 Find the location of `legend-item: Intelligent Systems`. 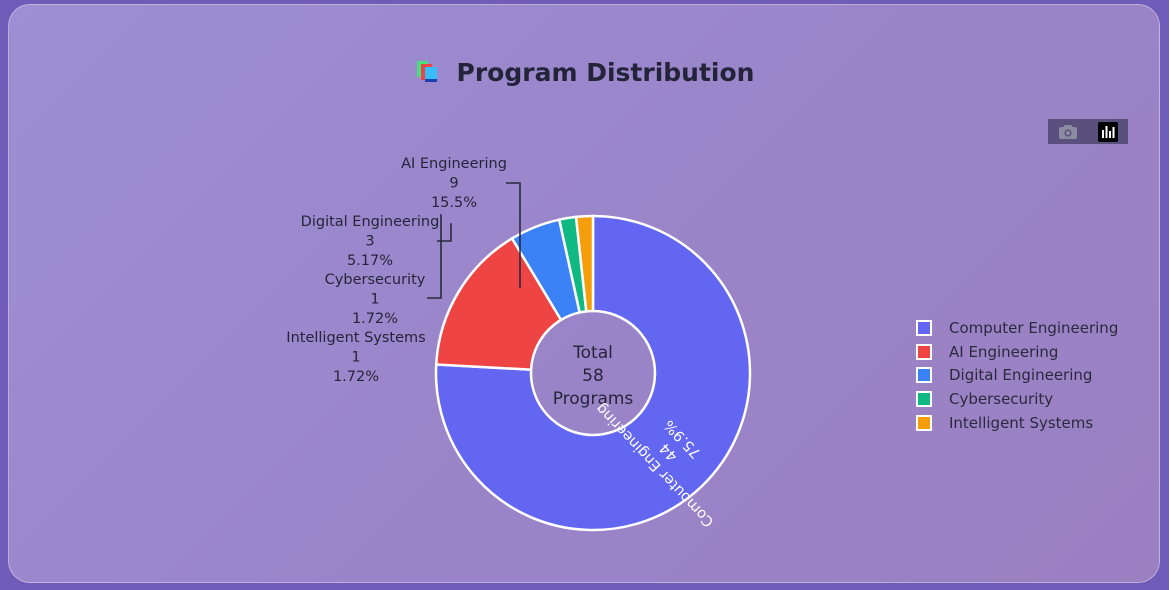

legend-item: Intelligent Systems is located at coordinates (1017, 423).